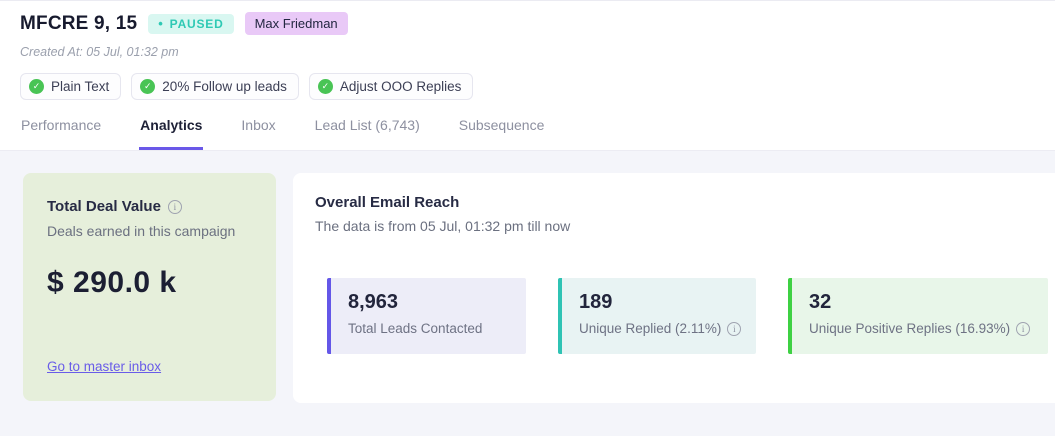 The height and width of the screenshot is (436, 1055). What do you see at coordinates (104, 366) in the screenshot?
I see `go-to-master-inbox-link: Go to master inbox` at bounding box center [104, 366].